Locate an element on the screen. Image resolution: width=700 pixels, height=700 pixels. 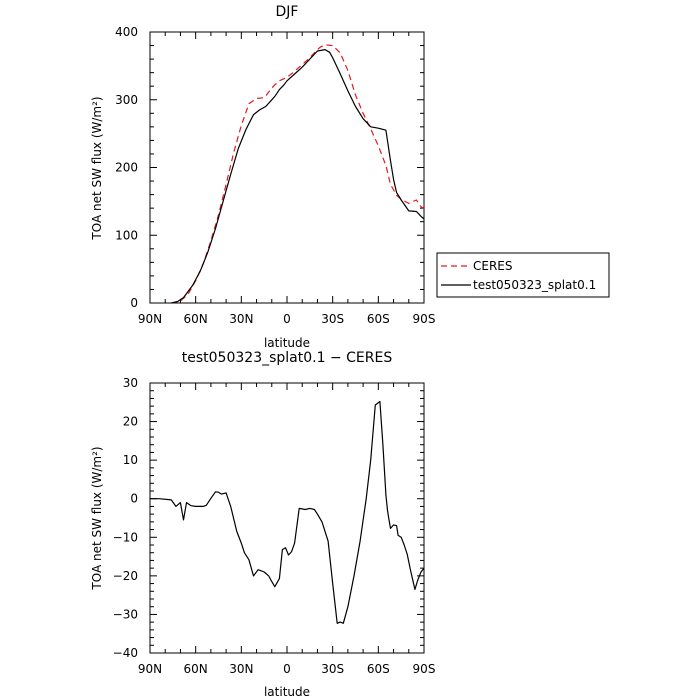
bottom-x-axis-label: latitude is located at coordinates (287, 692).